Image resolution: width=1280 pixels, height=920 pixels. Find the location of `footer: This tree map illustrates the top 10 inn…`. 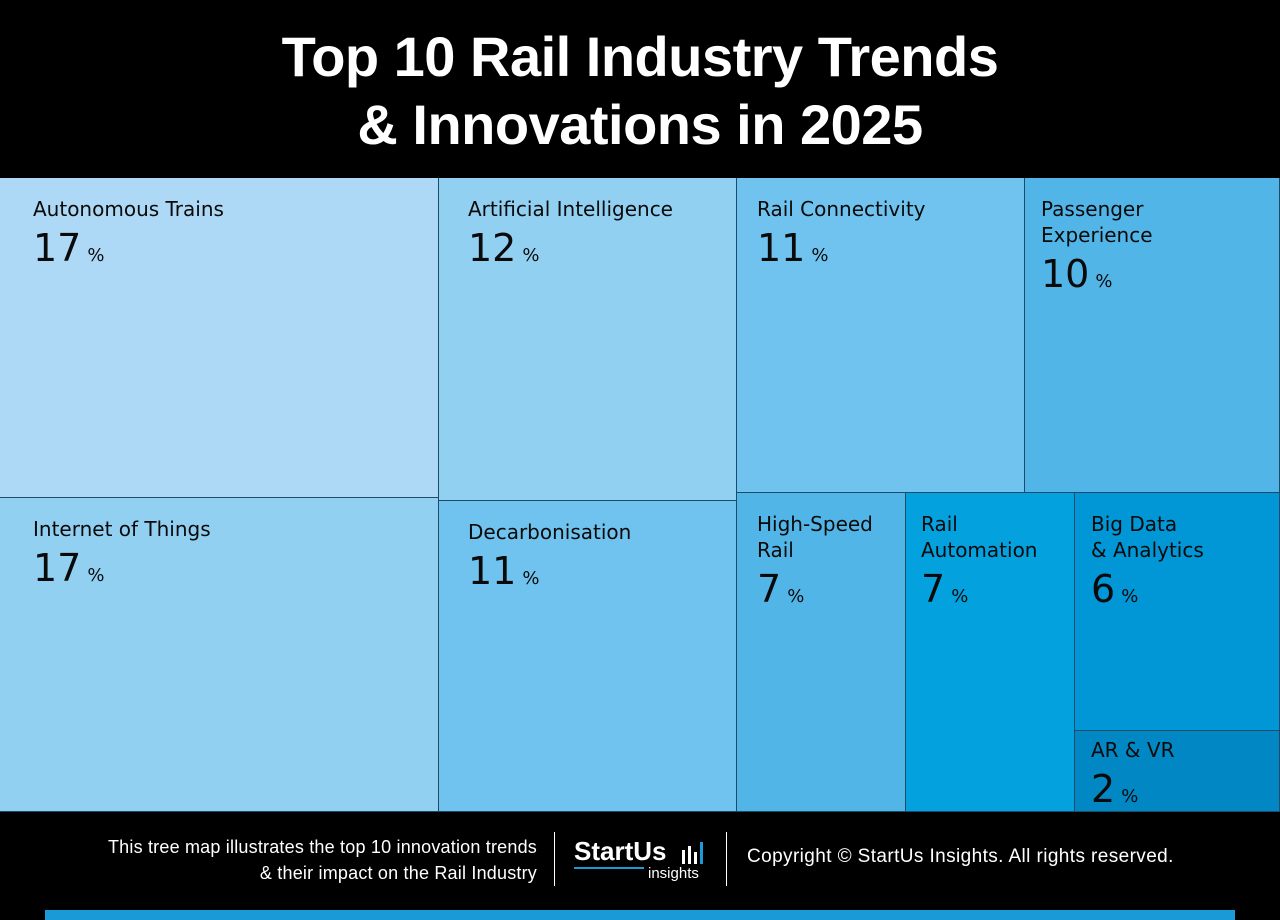

footer: This tree map illustrates the top 10 inn… is located at coordinates (640, 866).